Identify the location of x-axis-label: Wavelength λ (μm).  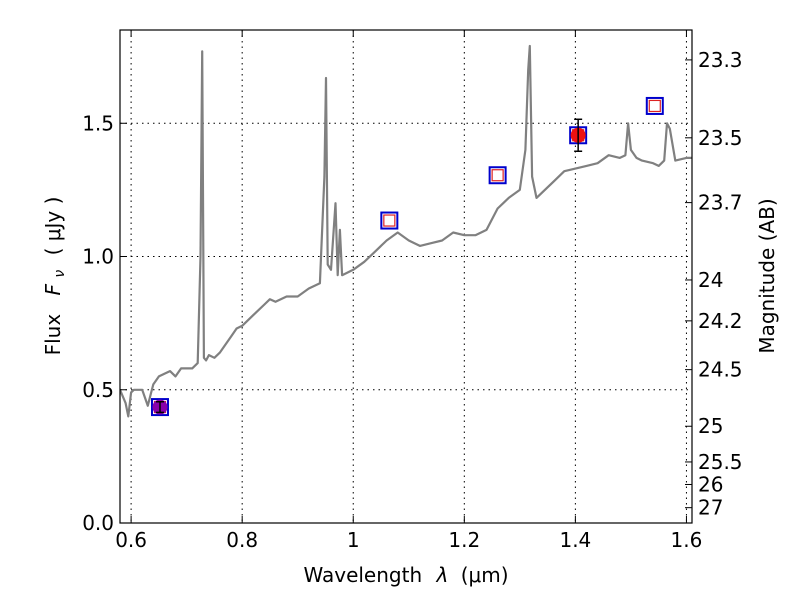
(405, 575).